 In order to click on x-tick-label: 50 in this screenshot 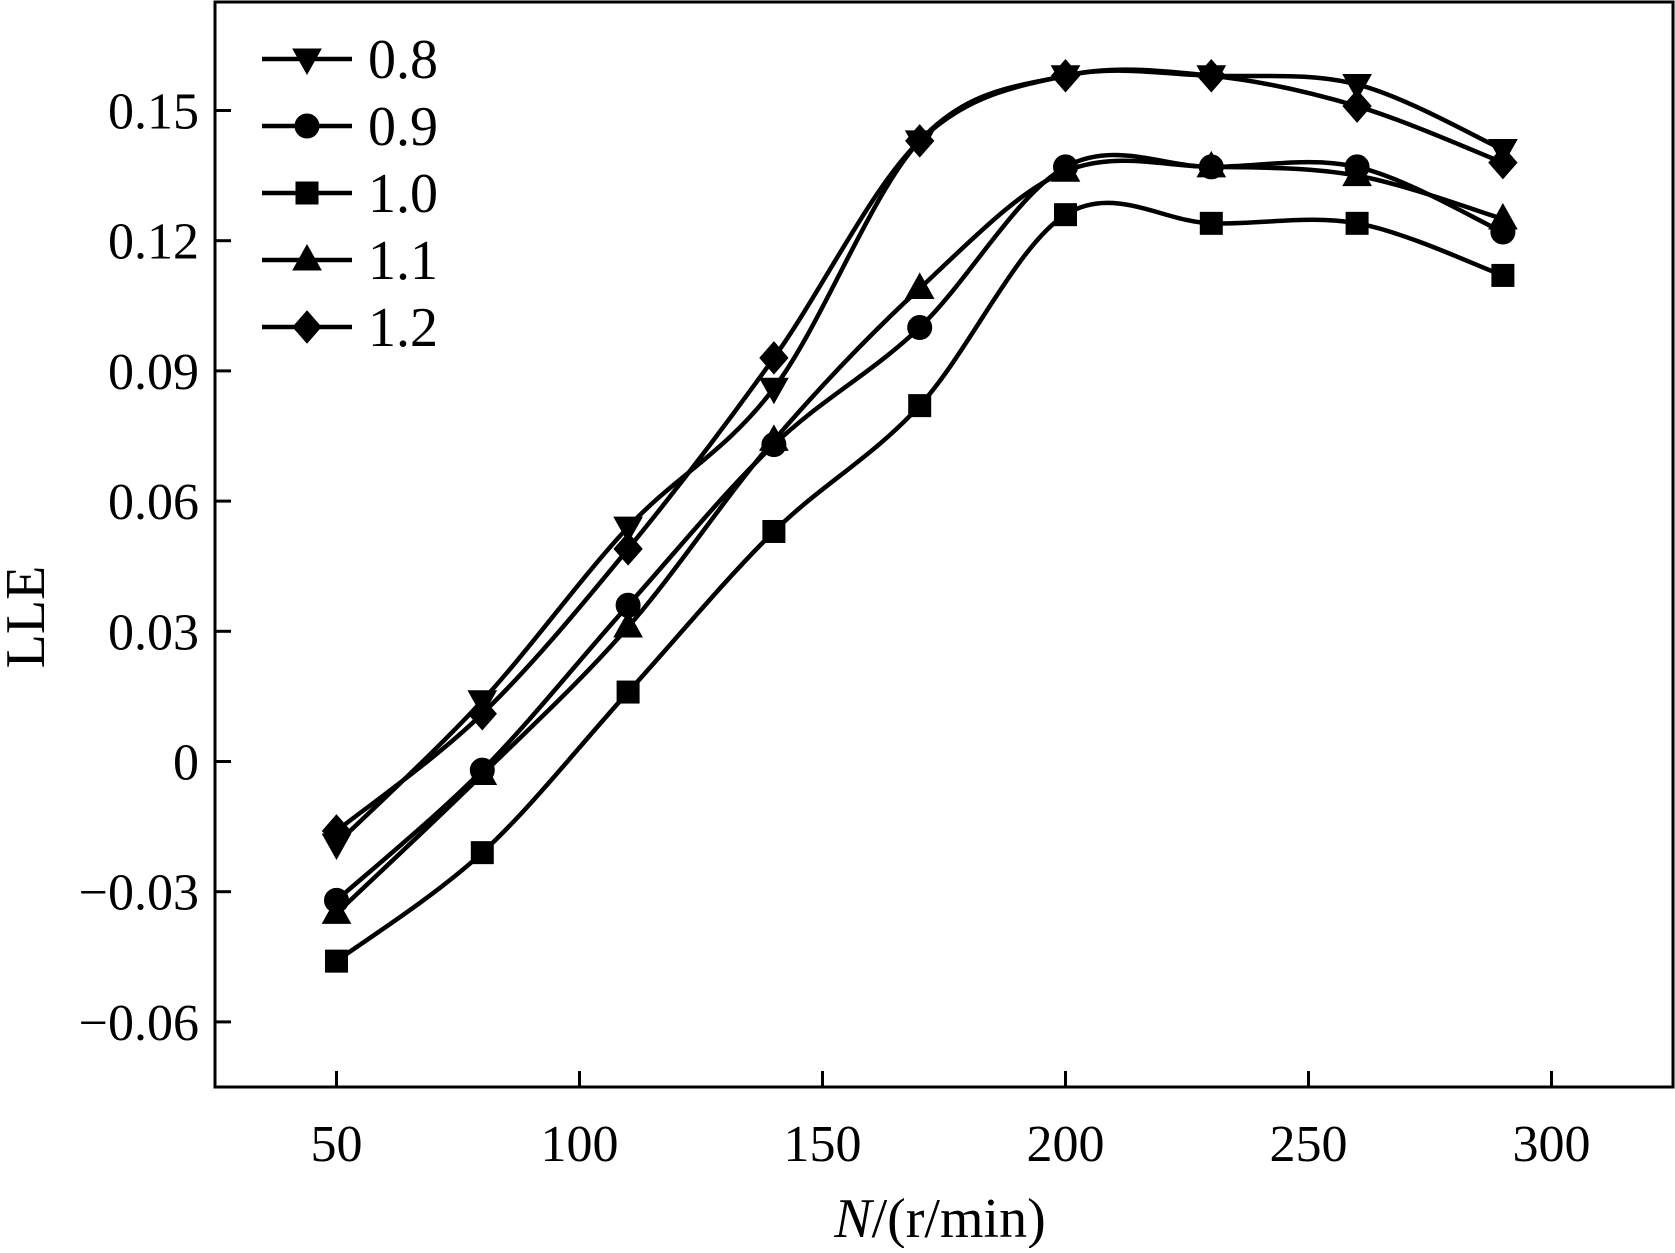, I will do `click(337, 1144)`.